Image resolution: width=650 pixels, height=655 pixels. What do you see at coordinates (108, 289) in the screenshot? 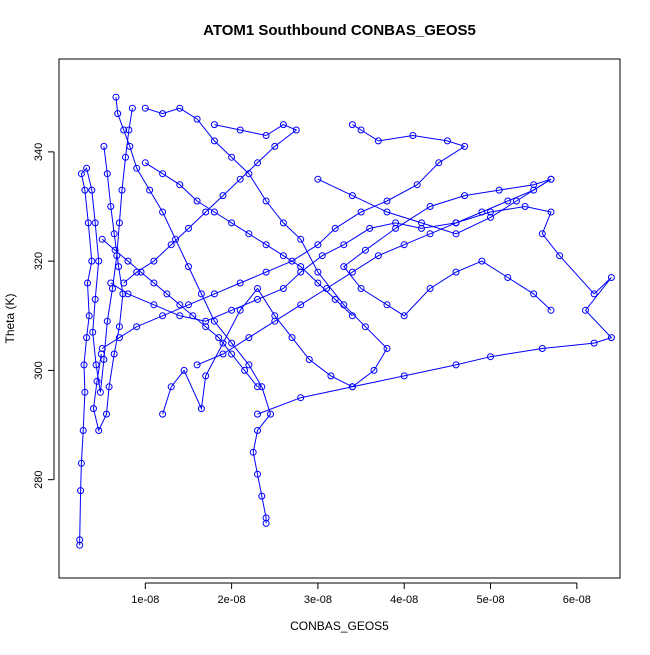
I see `series-line` at bounding box center [108, 289].